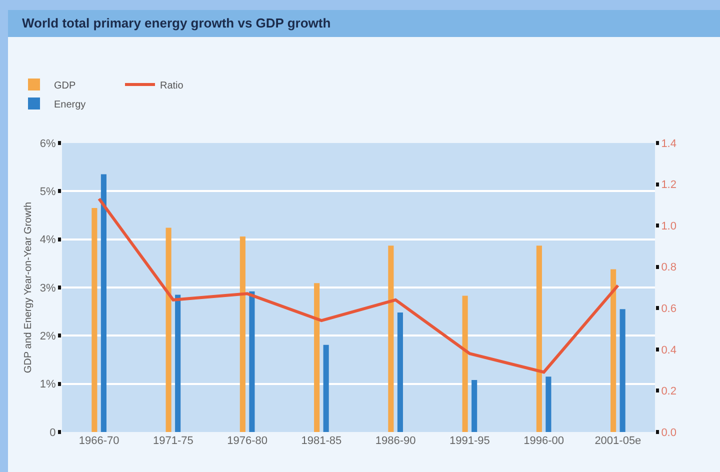 Image resolution: width=720 pixels, height=472 pixels. What do you see at coordinates (618, 441) in the screenshot?
I see `x-tick-label: 2001-05e` at bounding box center [618, 441].